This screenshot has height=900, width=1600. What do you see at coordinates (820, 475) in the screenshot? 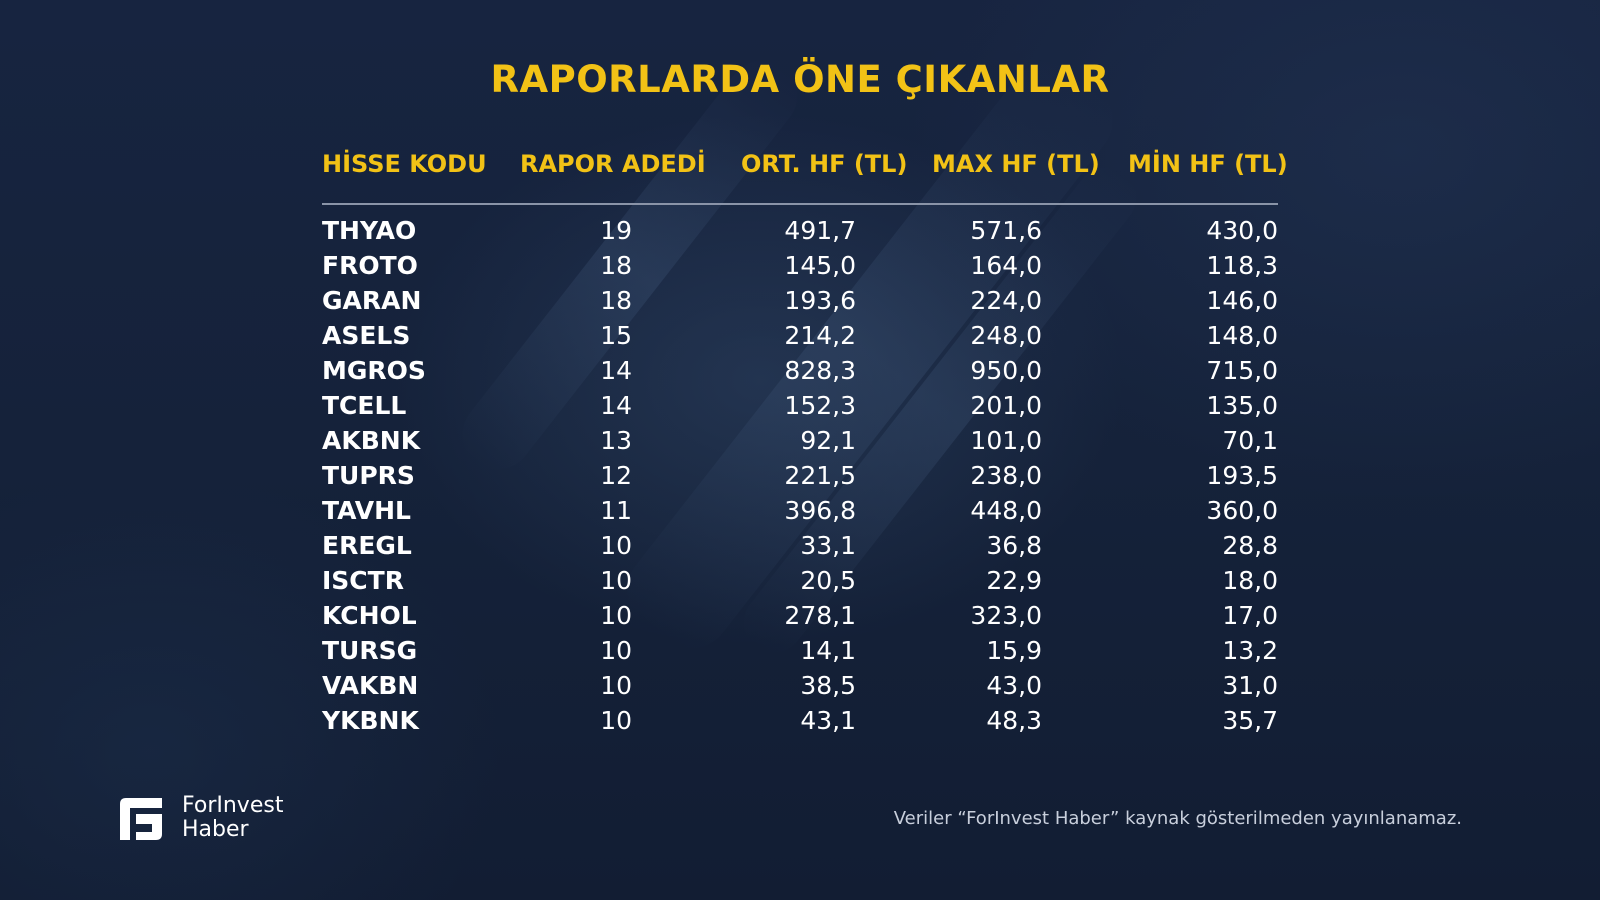
I see `cell-avg-target: 221,5` at bounding box center [820, 475].